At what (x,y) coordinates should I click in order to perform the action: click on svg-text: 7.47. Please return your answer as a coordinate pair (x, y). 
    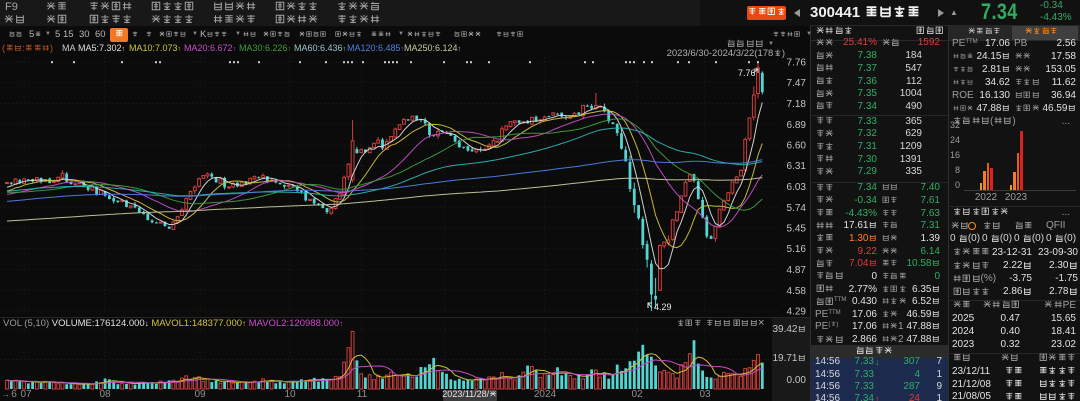
    Looking at the image, I should click on (797, 83).